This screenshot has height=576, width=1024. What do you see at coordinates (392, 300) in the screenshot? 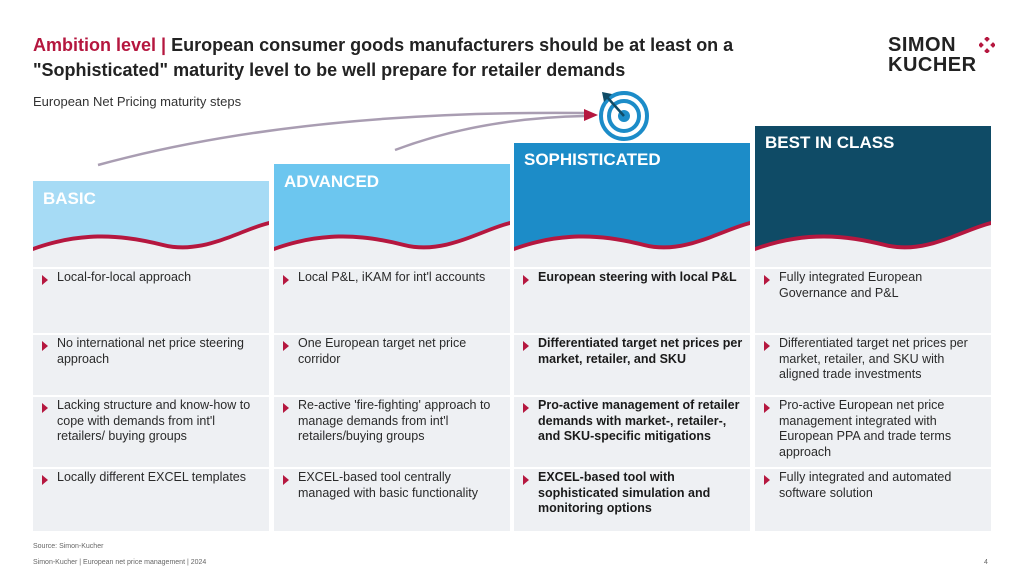
I see `list-item: Local P&L, iKAM for int'l accounts` at bounding box center [392, 300].